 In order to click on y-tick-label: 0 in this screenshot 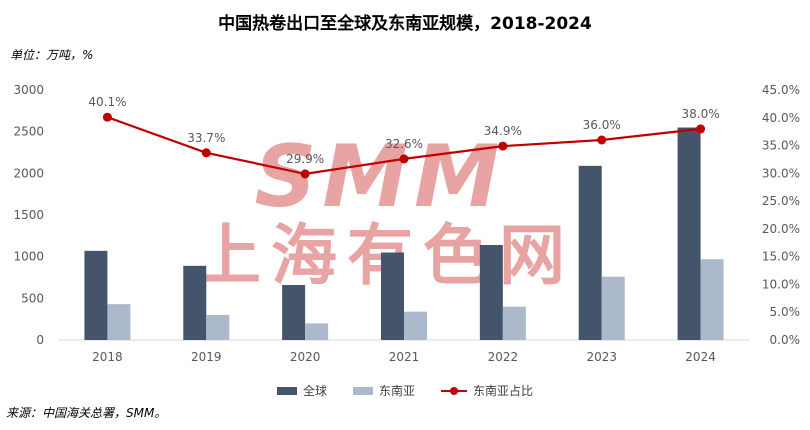, I will do `click(40, 340)`.